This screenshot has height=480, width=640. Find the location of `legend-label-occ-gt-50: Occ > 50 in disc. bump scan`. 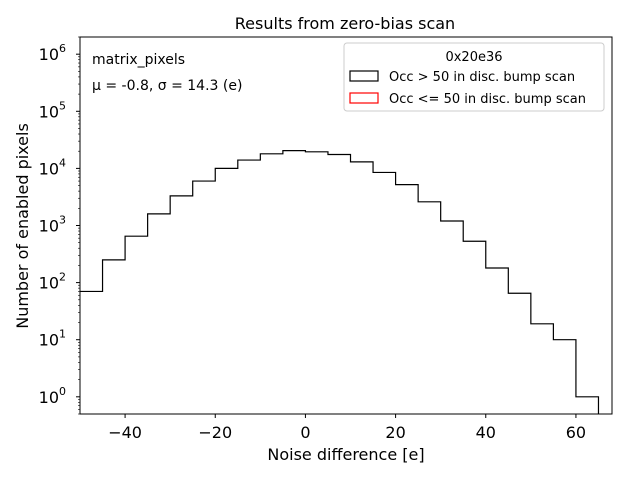

legend-label-occ-gt-50: Occ > 50 in disc. bump scan is located at coordinates (482, 77).